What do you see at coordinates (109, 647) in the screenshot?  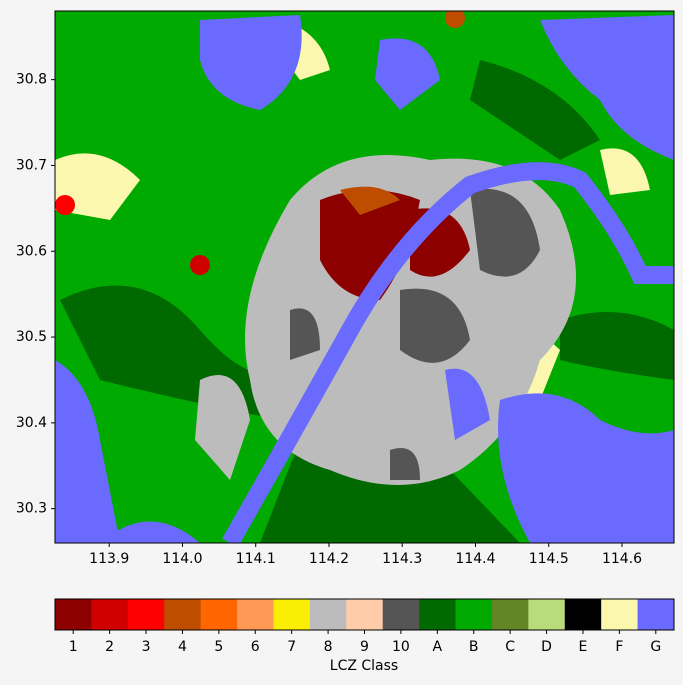 I see `colorbar-tick-label: 2` at bounding box center [109, 647].